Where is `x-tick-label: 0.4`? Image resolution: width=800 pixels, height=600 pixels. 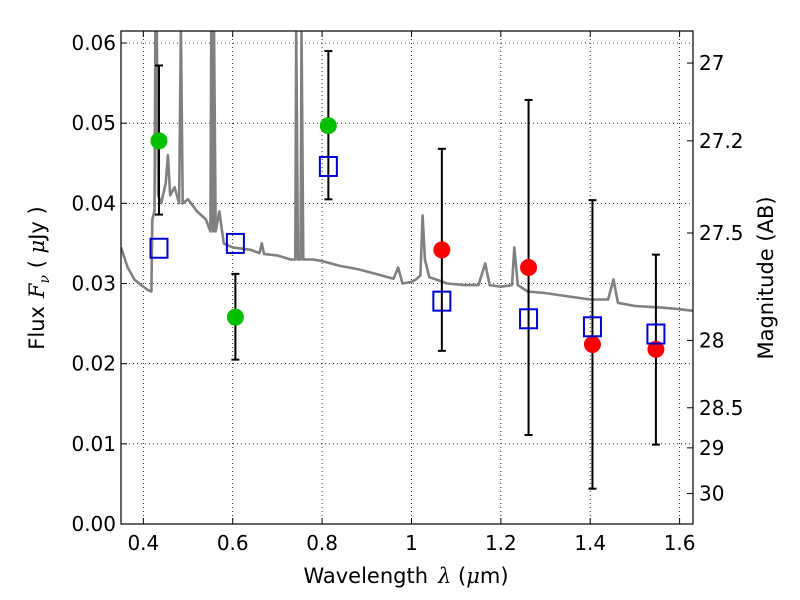
x-tick-label: 0.4 is located at coordinates (143, 543).